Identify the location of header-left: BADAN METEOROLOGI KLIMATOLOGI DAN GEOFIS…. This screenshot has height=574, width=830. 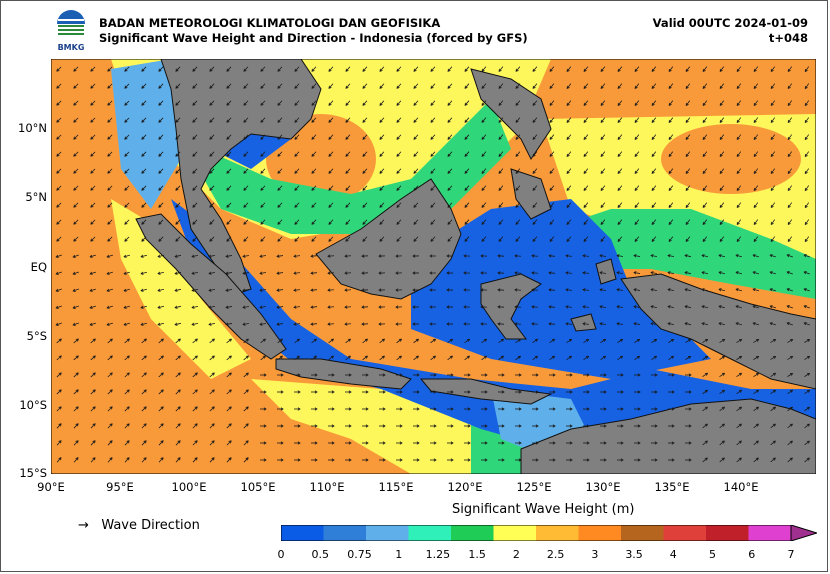
(313, 31).